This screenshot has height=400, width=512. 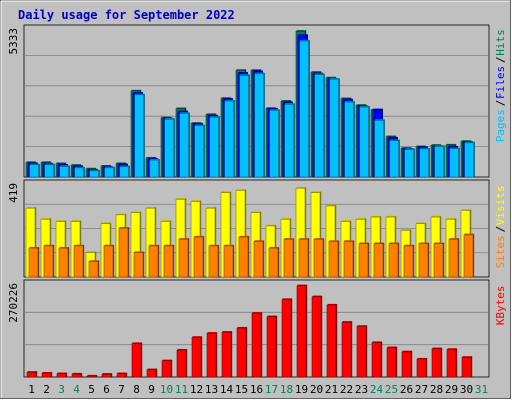 What do you see at coordinates (429, 162) in the screenshot?
I see `bar-pages-day-27-shadow` at bounding box center [429, 162].